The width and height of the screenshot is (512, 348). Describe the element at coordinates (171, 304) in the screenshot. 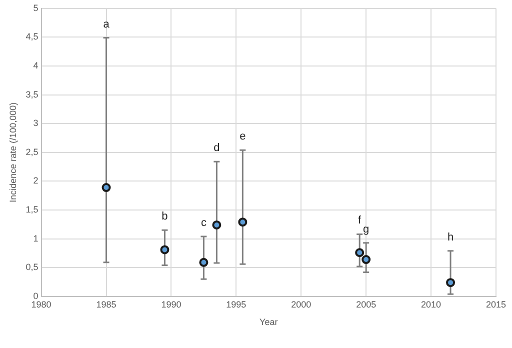

I see `x-tick-label: 1990` at that location.